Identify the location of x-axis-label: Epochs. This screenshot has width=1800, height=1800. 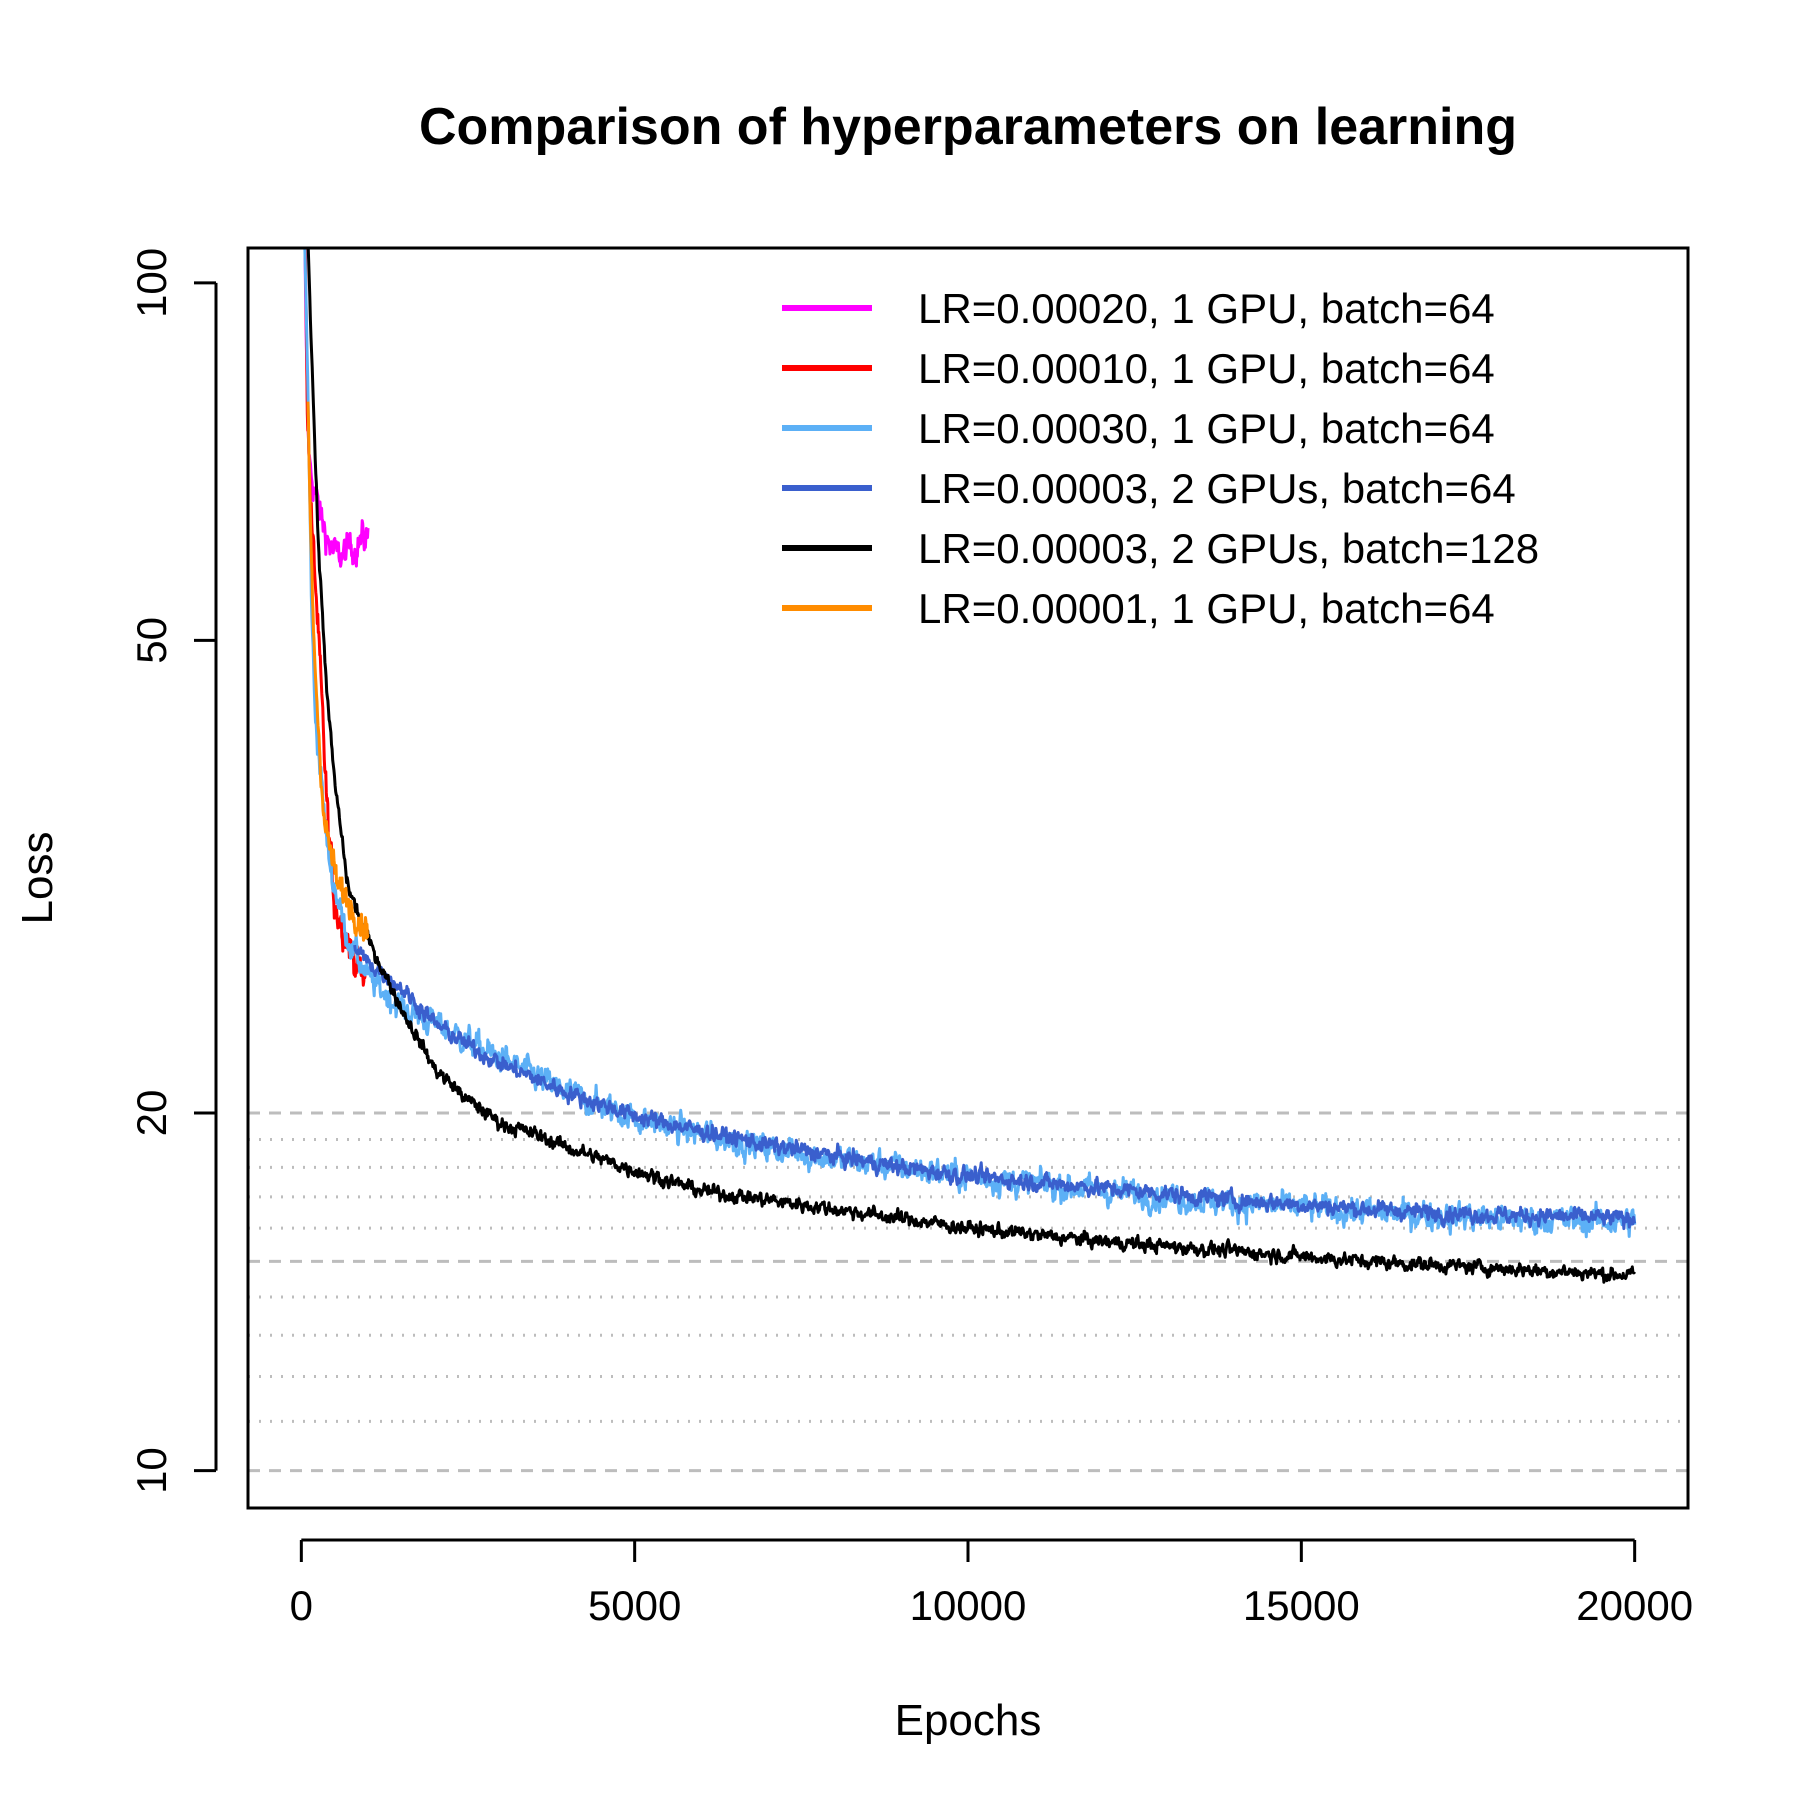
(968, 1720).